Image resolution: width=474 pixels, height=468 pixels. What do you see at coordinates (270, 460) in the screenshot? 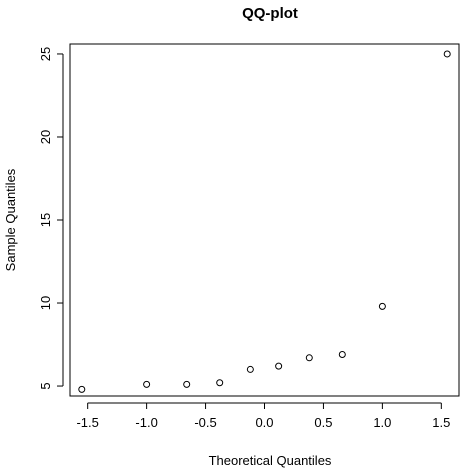
I see `x-axis-label: Theoretical Quantiles` at bounding box center [270, 460].